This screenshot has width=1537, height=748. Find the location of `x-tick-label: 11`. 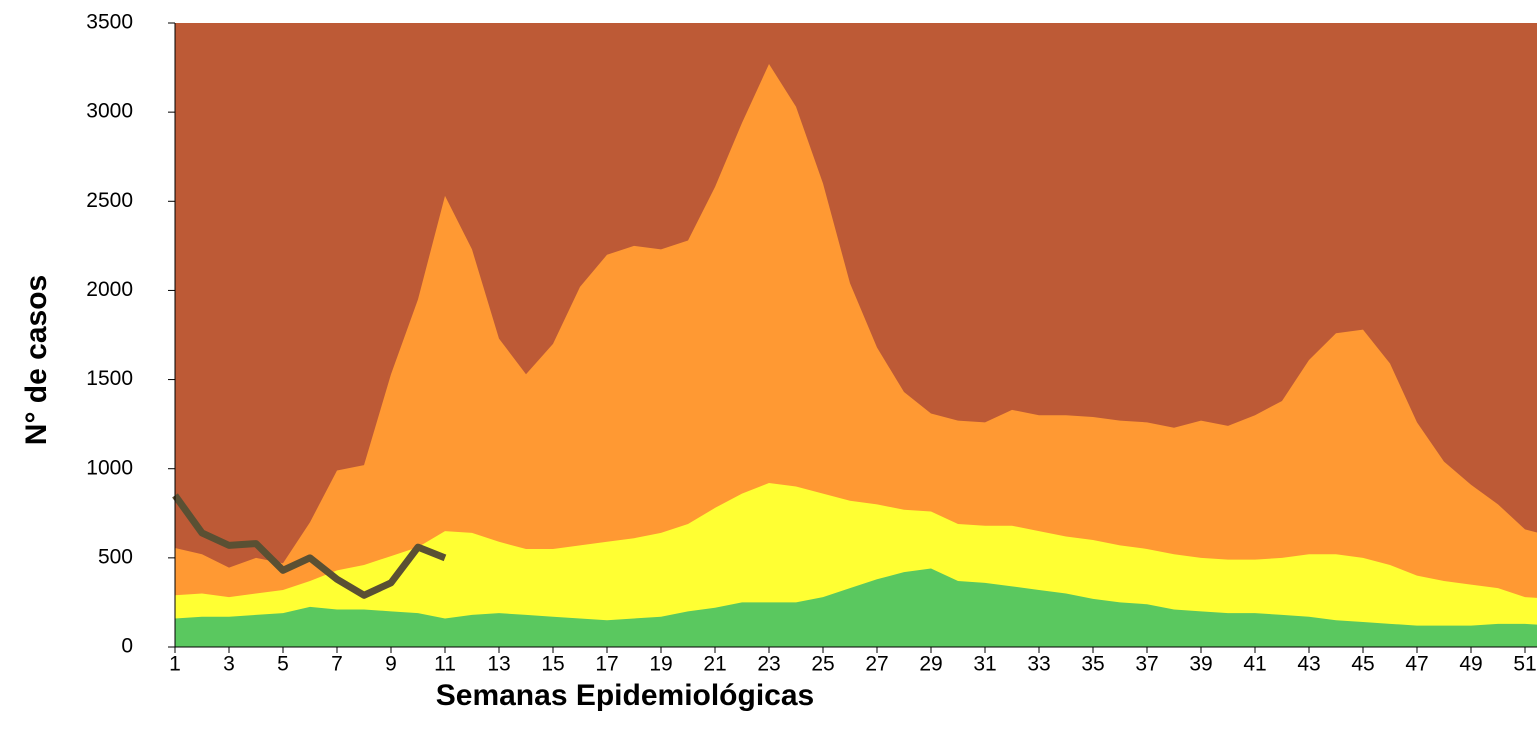

x-tick-label: 11 is located at coordinates (445, 664).